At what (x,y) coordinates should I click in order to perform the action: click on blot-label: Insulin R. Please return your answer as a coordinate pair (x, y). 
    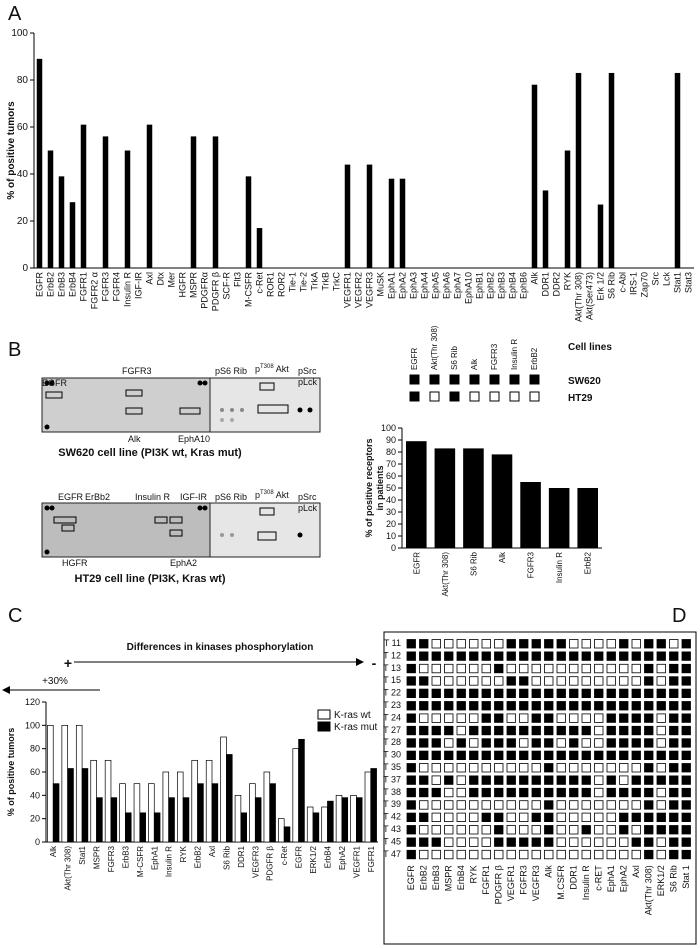
    Looking at the image, I should click on (153, 497).